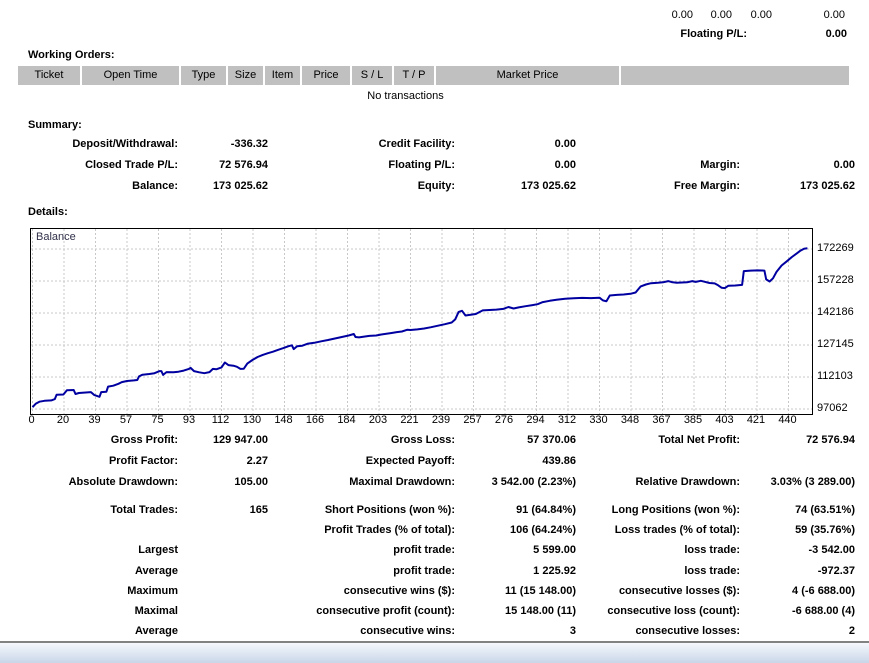 This screenshot has width=869, height=663. I want to click on status-bar, so click(434, 652).